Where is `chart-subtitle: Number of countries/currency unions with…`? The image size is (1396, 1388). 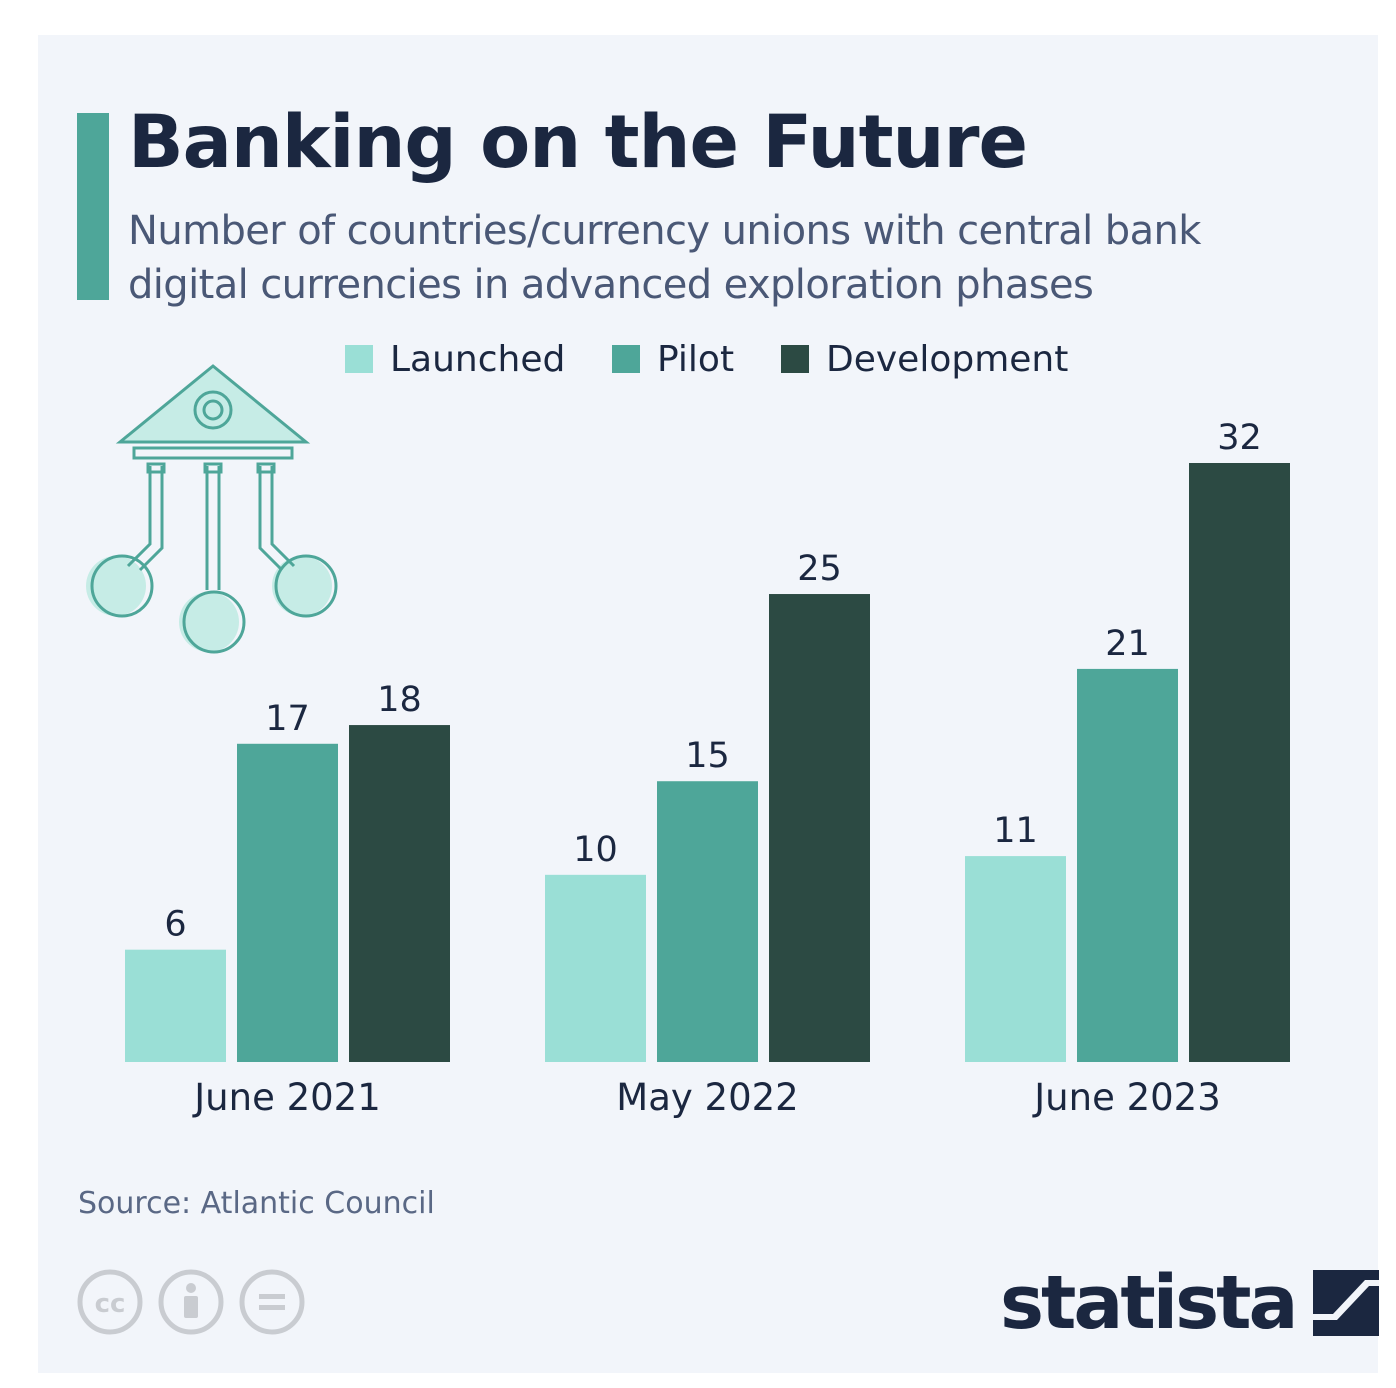 chart-subtitle: Number of countries/currency unions with… is located at coordinates (718, 258).